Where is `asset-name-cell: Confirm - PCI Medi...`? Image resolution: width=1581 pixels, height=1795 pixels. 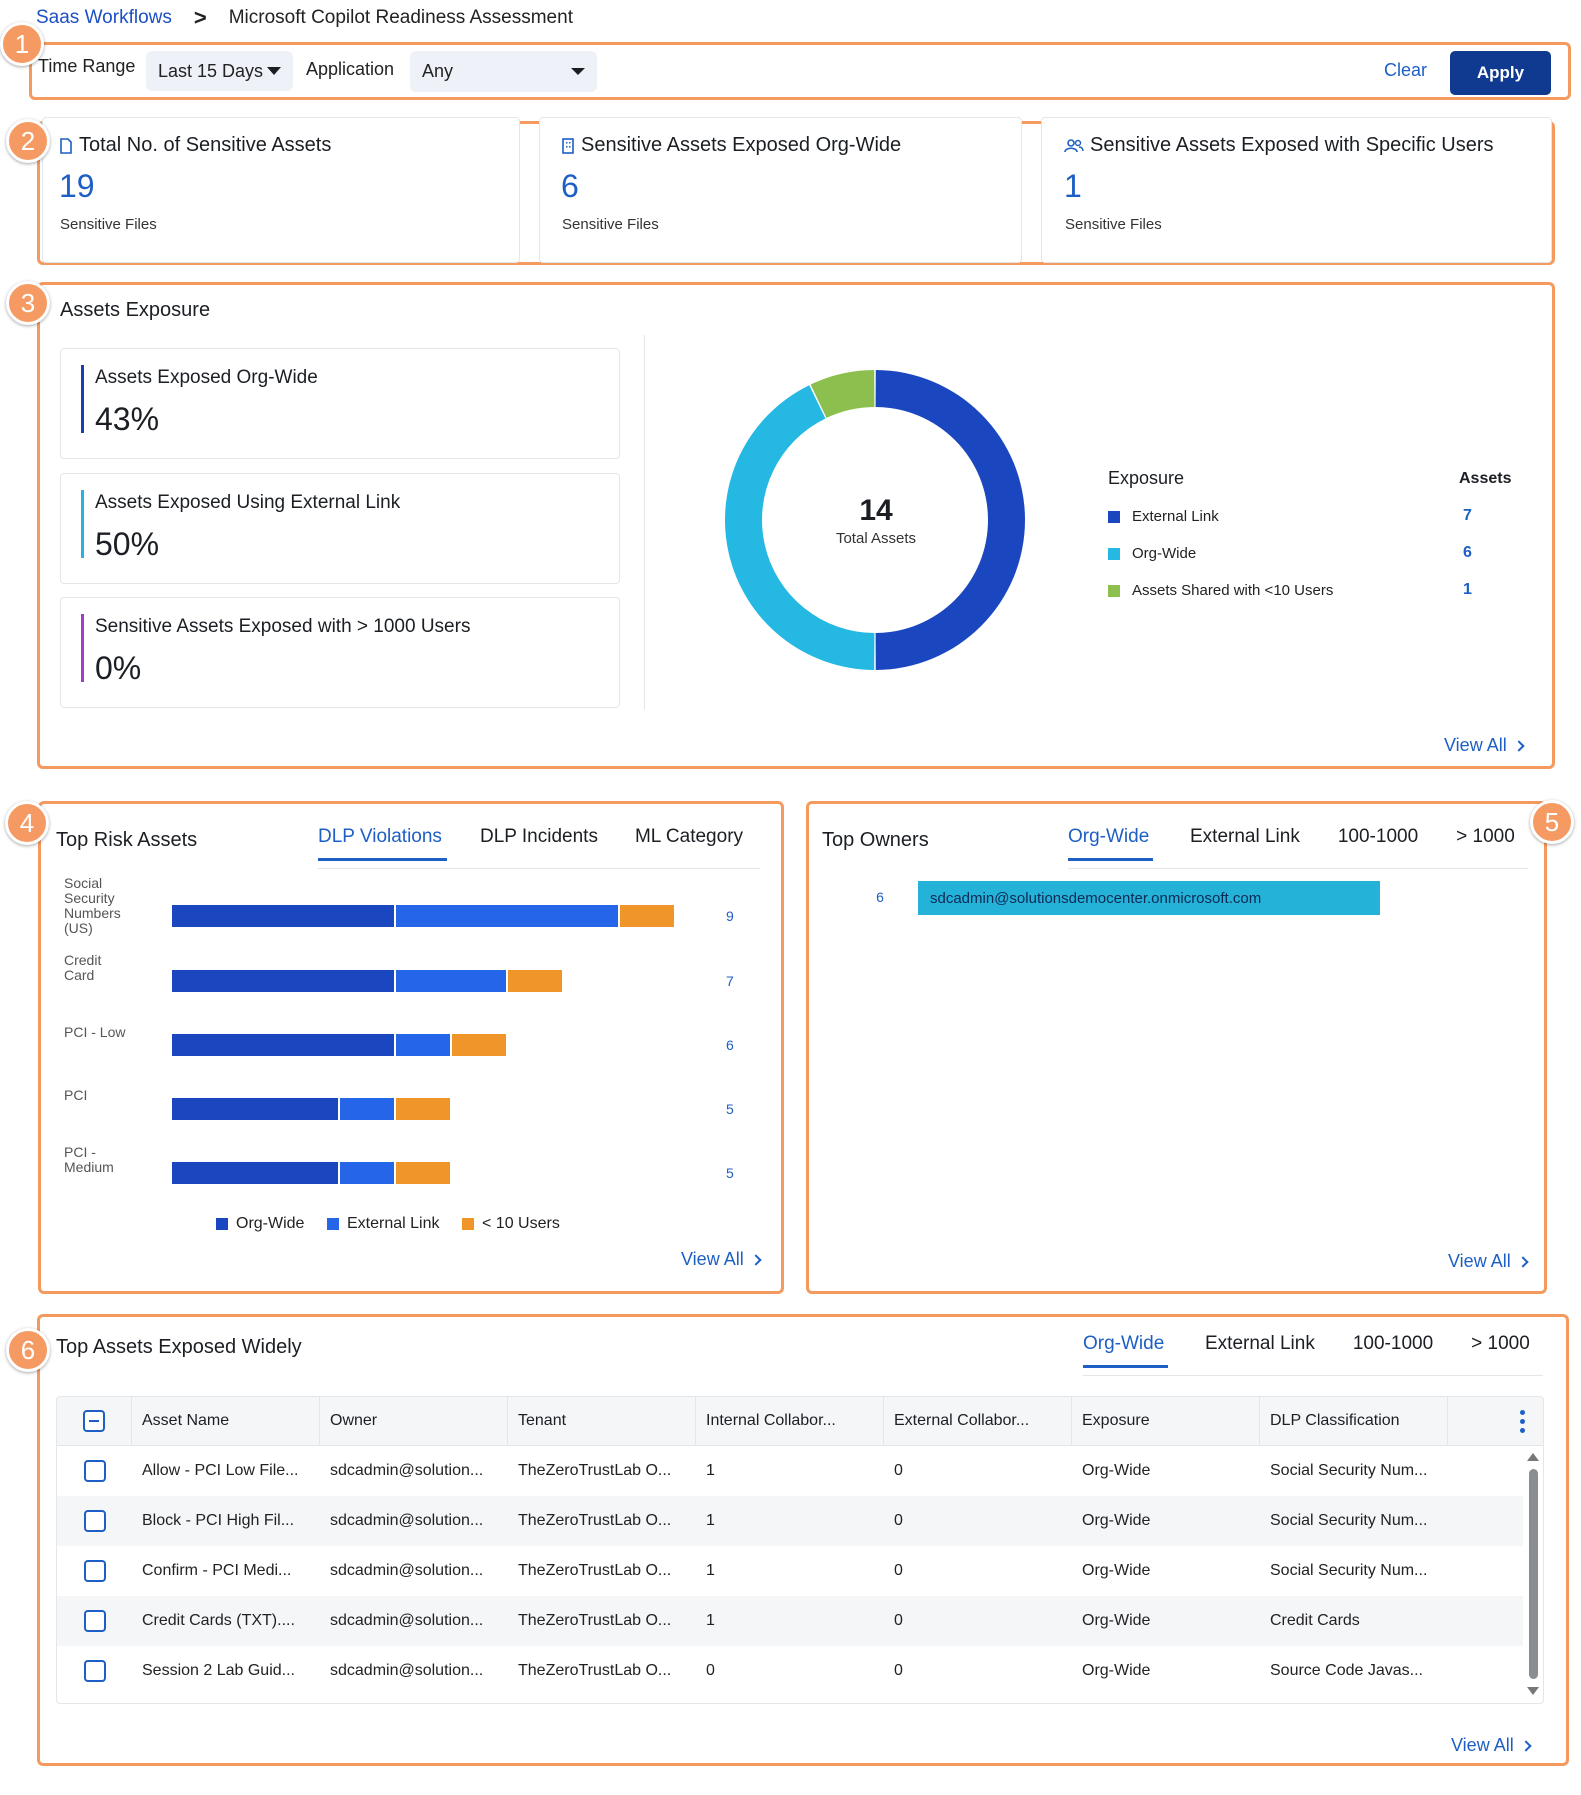
asset-name-cell: Confirm - PCI Medi... is located at coordinates (217, 1570).